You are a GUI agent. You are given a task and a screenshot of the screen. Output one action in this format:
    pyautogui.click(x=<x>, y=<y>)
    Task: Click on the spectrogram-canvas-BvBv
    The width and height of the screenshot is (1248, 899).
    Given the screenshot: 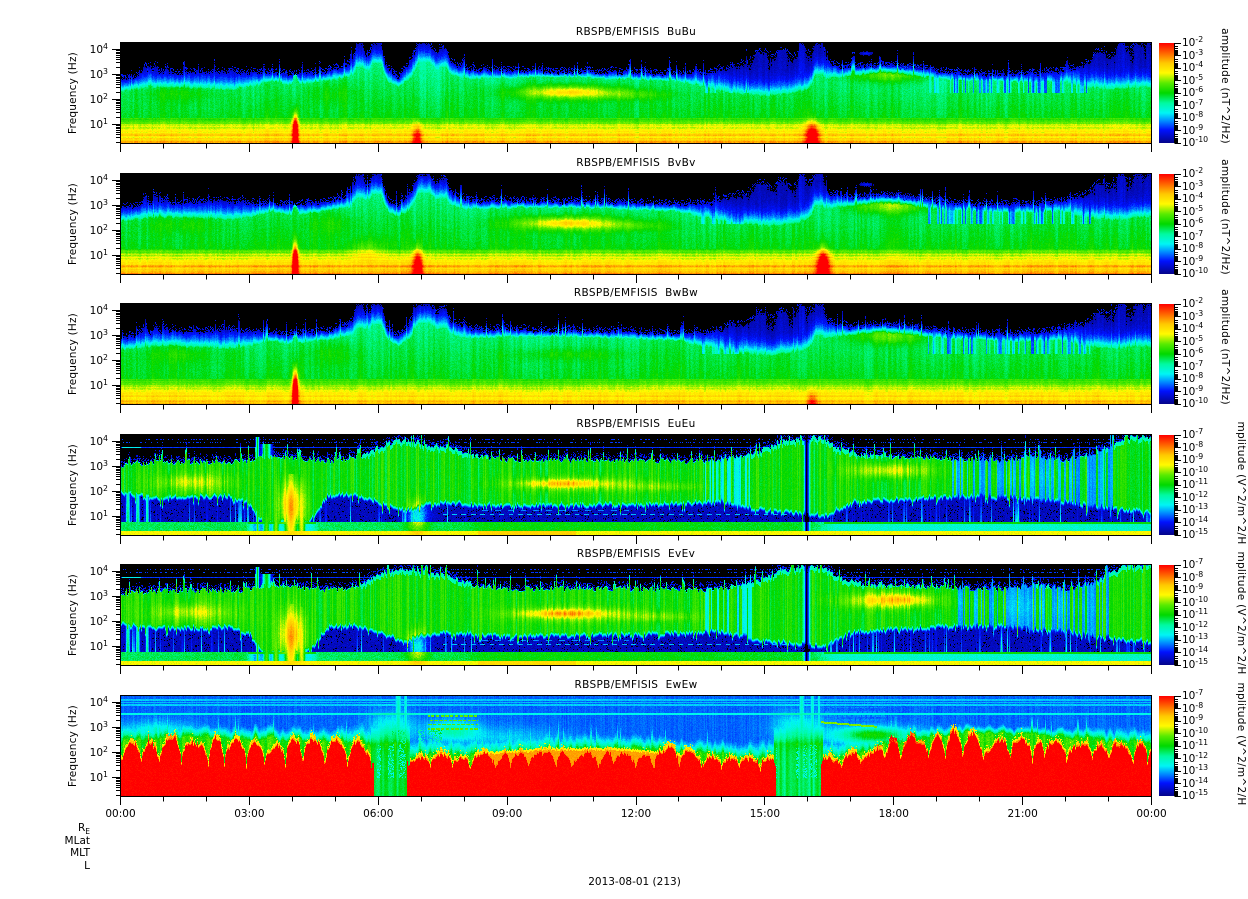 What is the action you would take?
    pyautogui.click(x=636, y=224)
    